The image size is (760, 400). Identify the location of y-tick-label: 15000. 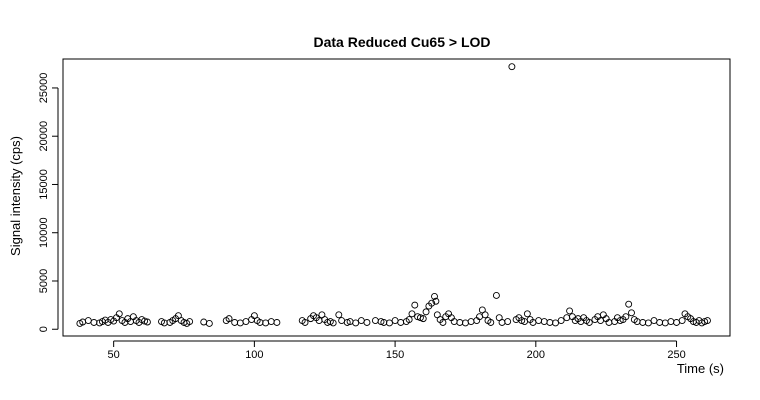
(44, 184).